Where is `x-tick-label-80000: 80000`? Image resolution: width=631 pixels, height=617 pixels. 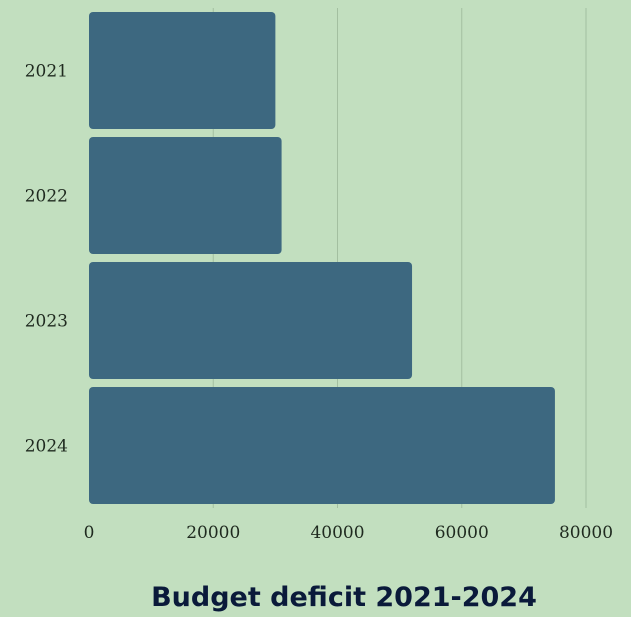
x-tick-label-80000: 80000 is located at coordinates (586, 533).